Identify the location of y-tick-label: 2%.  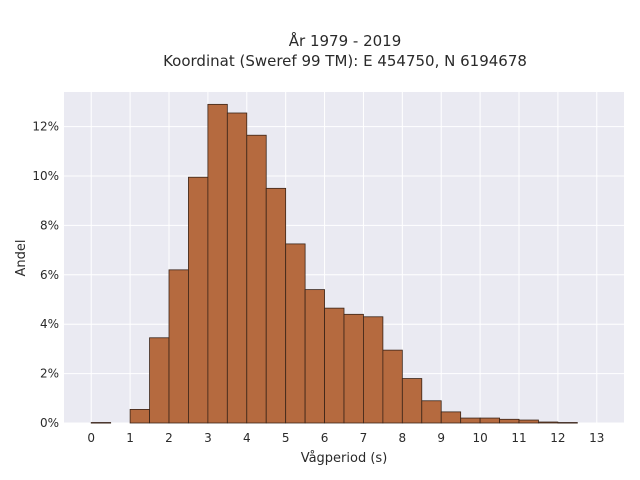
(49, 374).